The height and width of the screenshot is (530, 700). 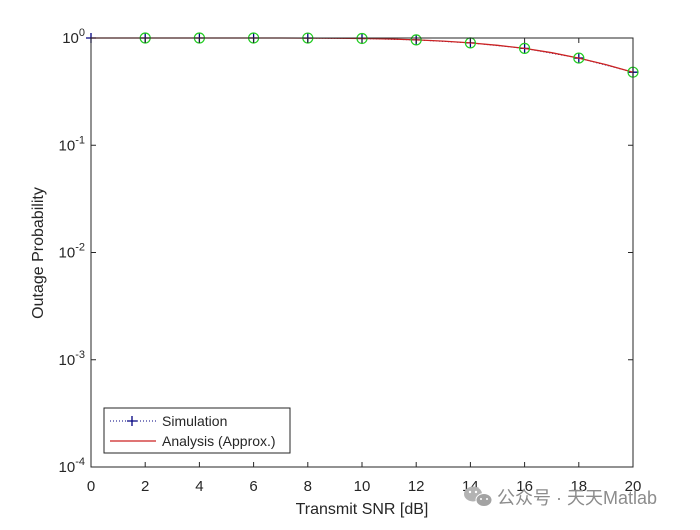 What do you see at coordinates (578, 486) in the screenshot?
I see `x-tick-label: 18` at bounding box center [578, 486].